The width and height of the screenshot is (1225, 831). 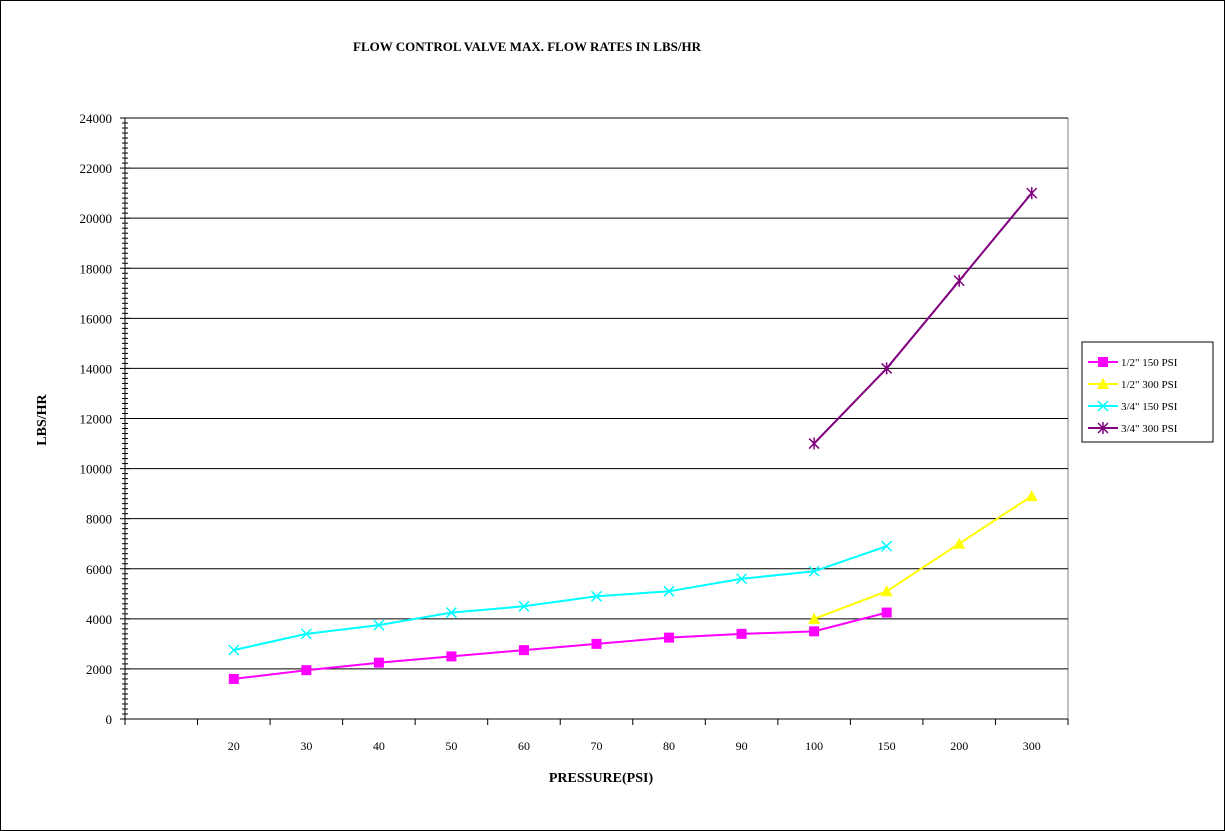 I want to click on x-tick-label: 50, so click(x=451, y=746).